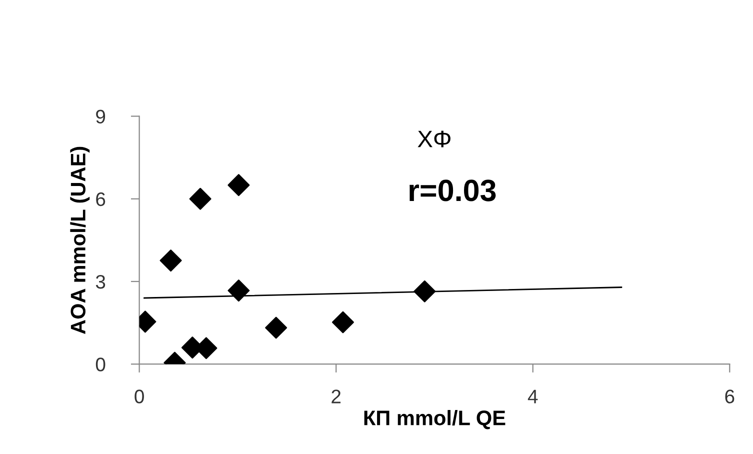 This screenshot has height=454, width=753. Describe the element at coordinates (101, 117) in the screenshot. I see `y-tick-label: 9` at that location.